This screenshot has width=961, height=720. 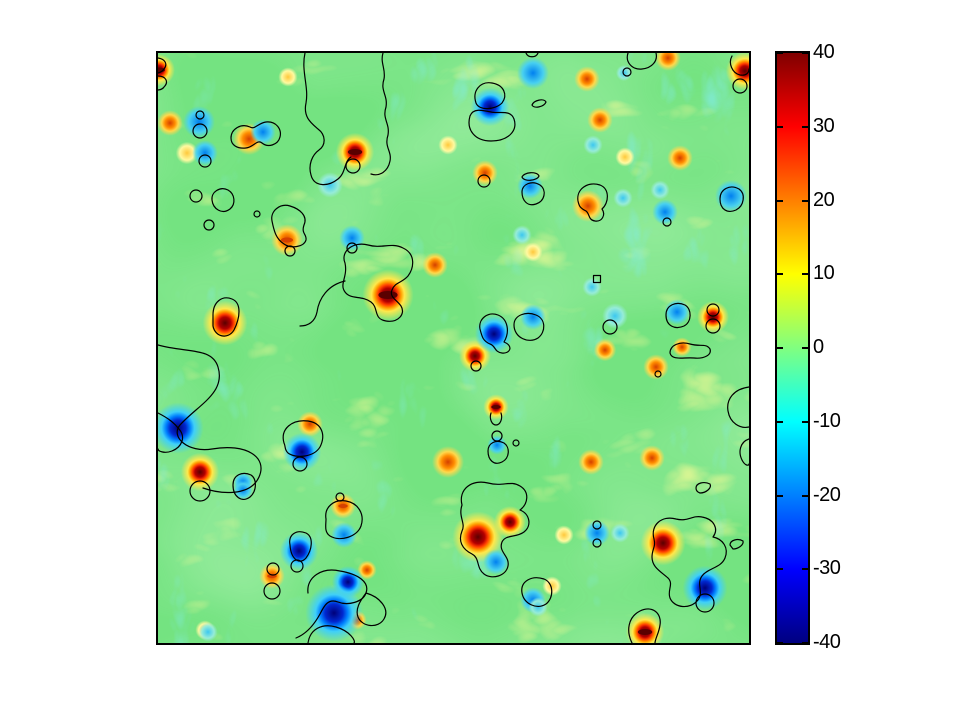 What do you see at coordinates (824, 125) in the screenshot?
I see `colorbar-tick-label: 30` at bounding box center [824, 125].